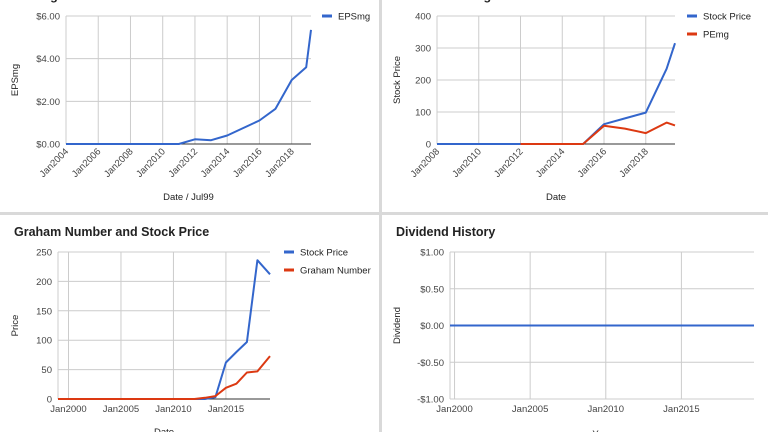 This screenshot has width=768, height=432. I want to click on y-tick-label: 400, so click(423, 17).